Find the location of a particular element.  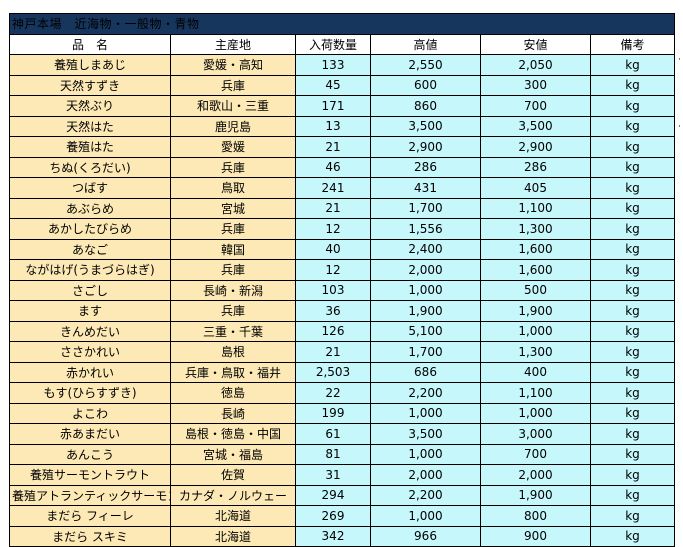

cell-high-price: 1,900 is located at coordinates (425, 311).